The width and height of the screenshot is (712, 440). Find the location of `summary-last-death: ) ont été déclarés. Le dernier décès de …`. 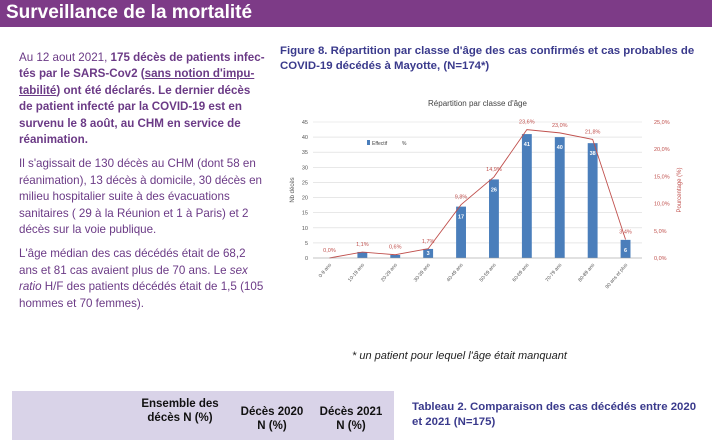

summary-last-death: ) ont été déclarés. Le dernier décès de … is located at coordinates (135, 115).